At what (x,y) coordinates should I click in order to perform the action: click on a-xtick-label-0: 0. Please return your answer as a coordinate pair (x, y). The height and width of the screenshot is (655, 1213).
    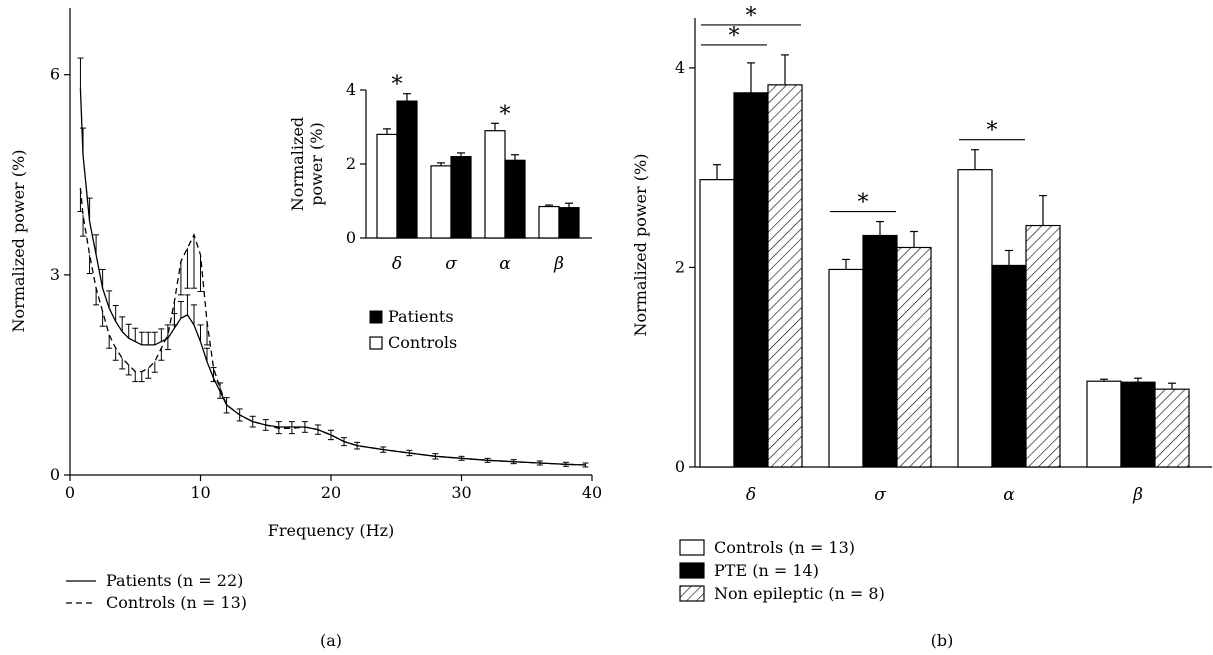
    Looking at the image, I should click on (70, 492).